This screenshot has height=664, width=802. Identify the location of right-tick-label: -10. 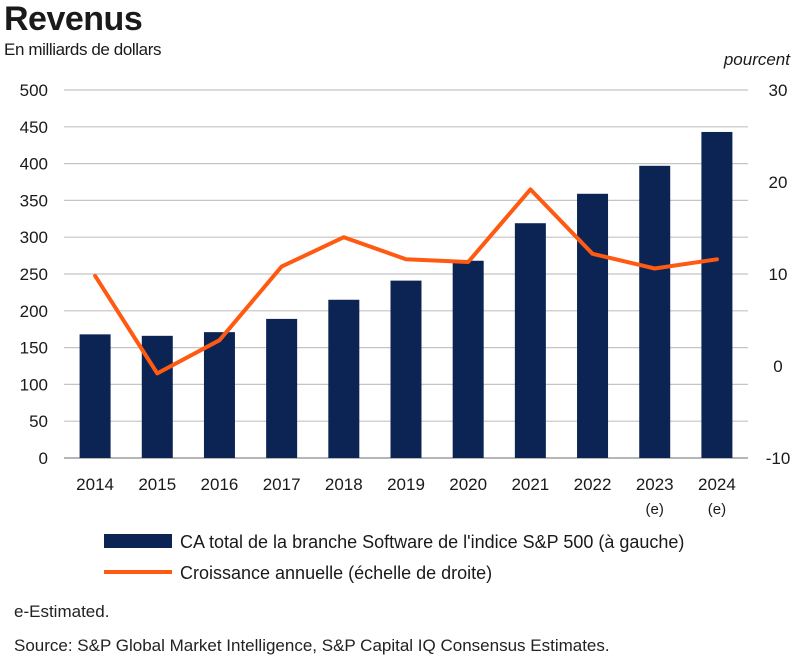
(778, 458).